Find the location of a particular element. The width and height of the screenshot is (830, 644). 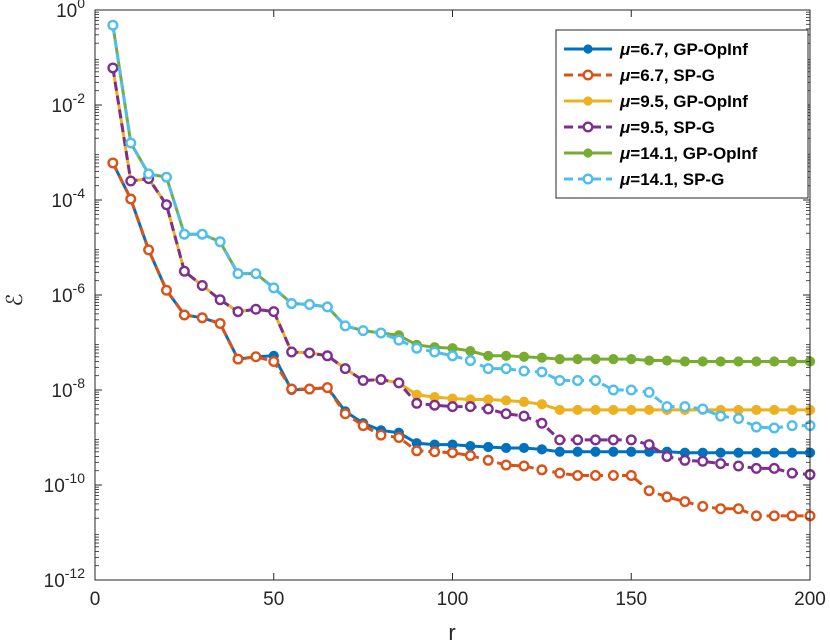

legend-label: μ=14.1, GP-OpInf is located at coordinates (688, 153).